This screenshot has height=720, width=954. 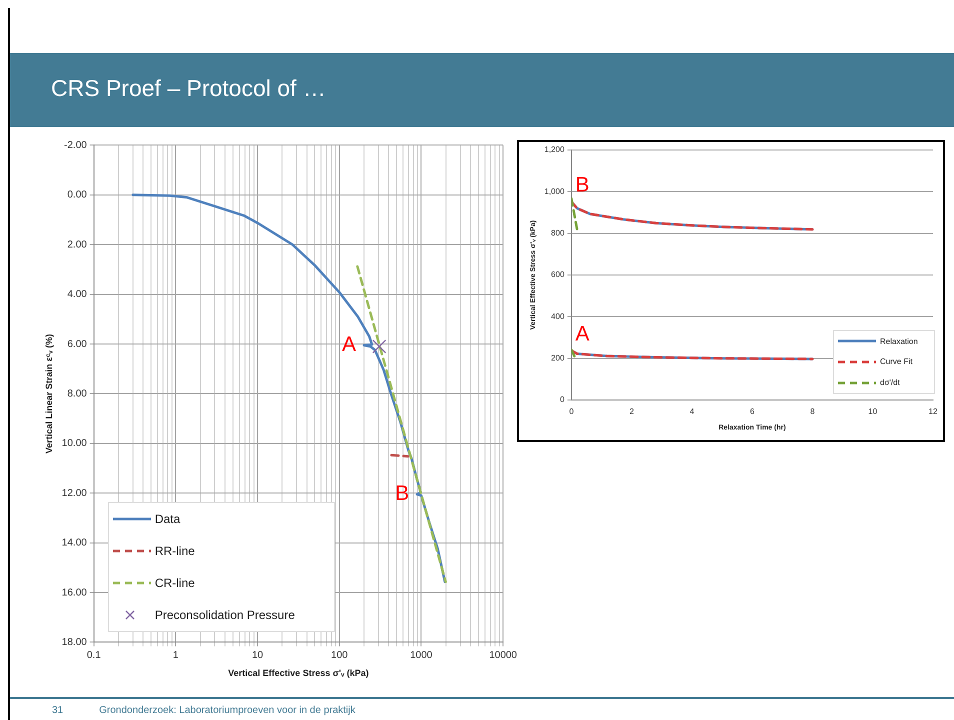 I want to click on x-tick-label: 0.1, so click(x=94, y=655).